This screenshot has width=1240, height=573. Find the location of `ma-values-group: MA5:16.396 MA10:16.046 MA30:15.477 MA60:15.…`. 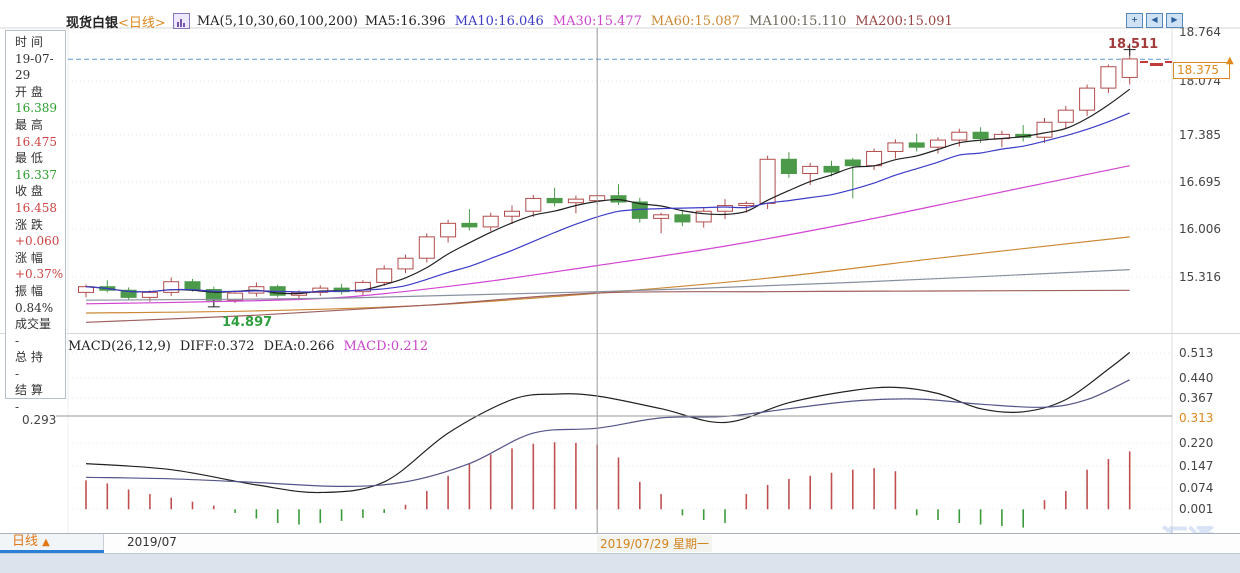

ma-values-group: MA5:16.396 MA10:16.046 MA30:15.477 MA60:15.… is located at coordinates (659, 21).